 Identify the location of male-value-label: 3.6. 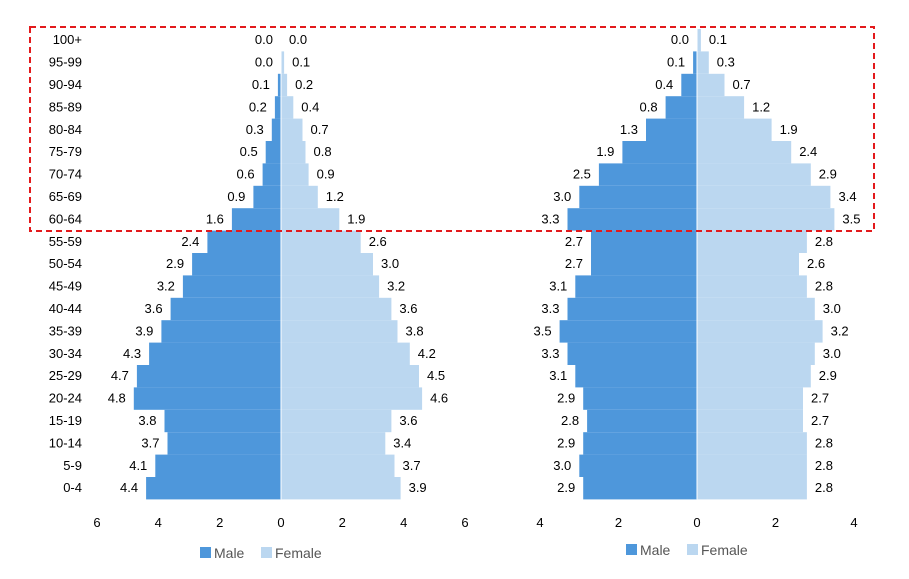
(154, 308).